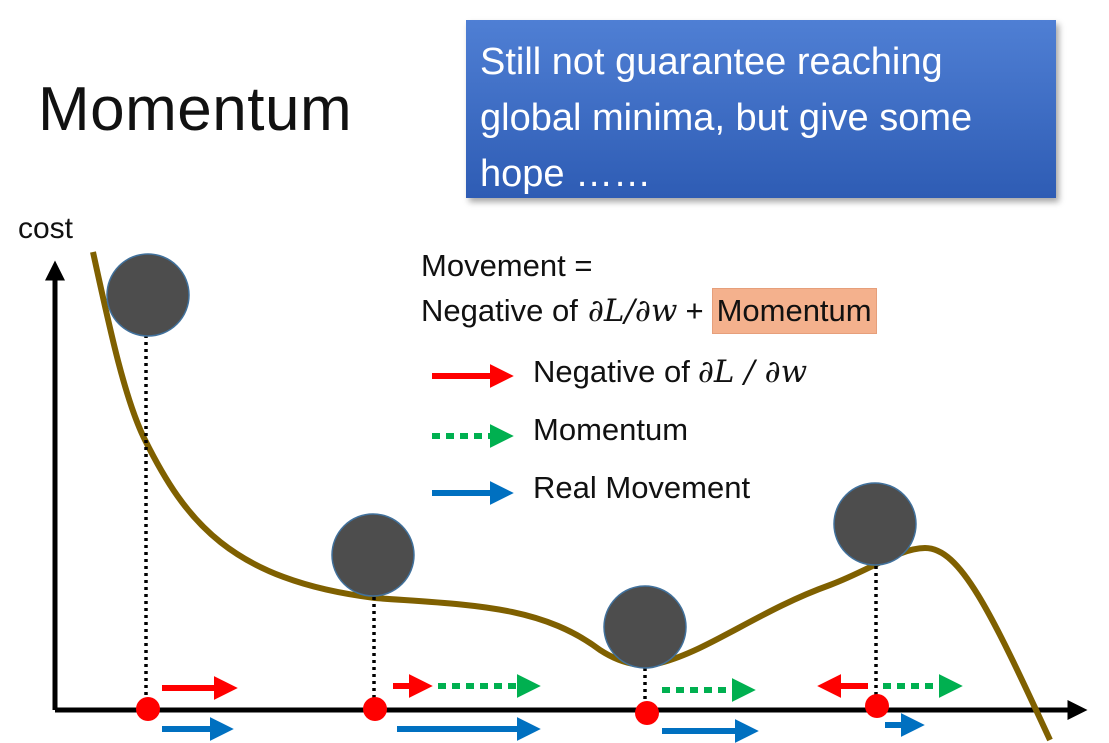 Image resolution: width=1109 pixels, height=743 pixels. Describe the element at coordinates (46, 228) in the screenshot. I see `y-axis-label: cost` at that location.